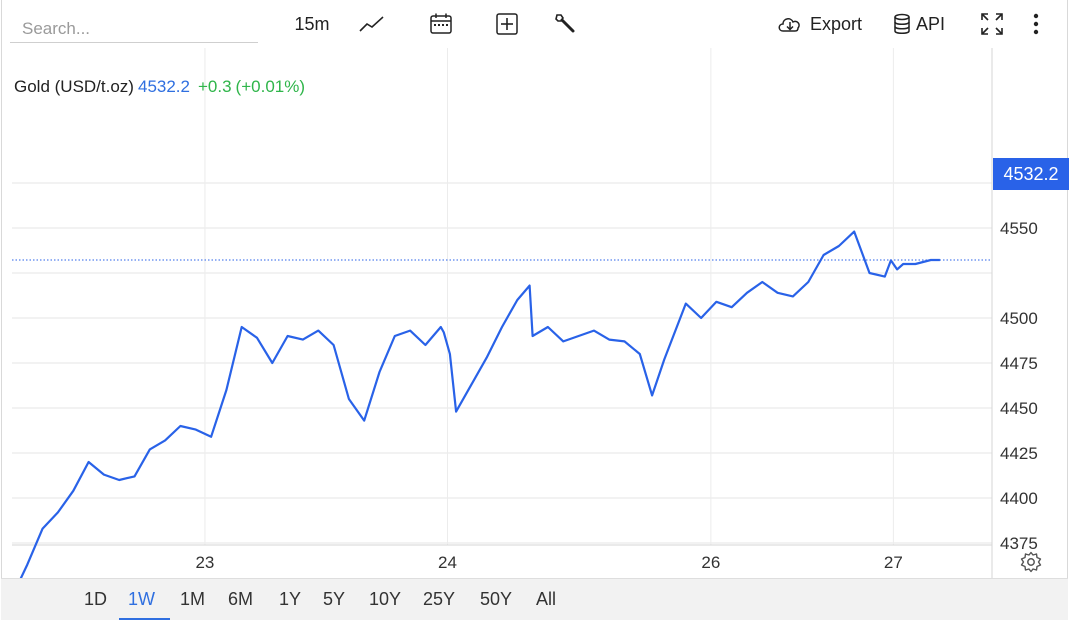  Describe the element at coordinates (1019, 498) in the screenshot. I see `y-tick-label: 4400` at that location.